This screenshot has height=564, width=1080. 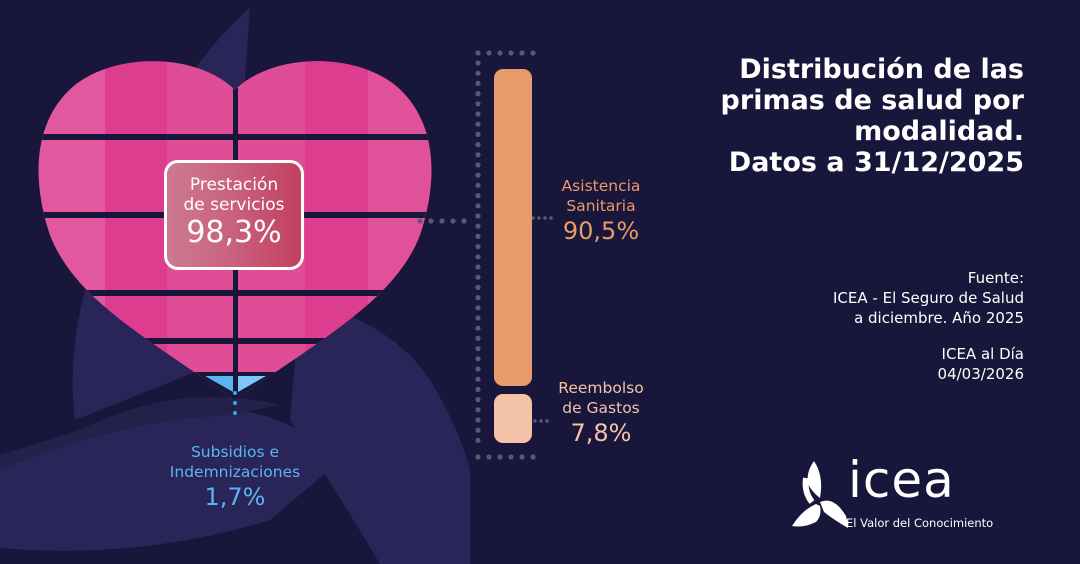 What do you see at coordinates (881, 69) in the screenshot?
I see `title-line-1: Distribución de las` at bounding box center [881, 69].